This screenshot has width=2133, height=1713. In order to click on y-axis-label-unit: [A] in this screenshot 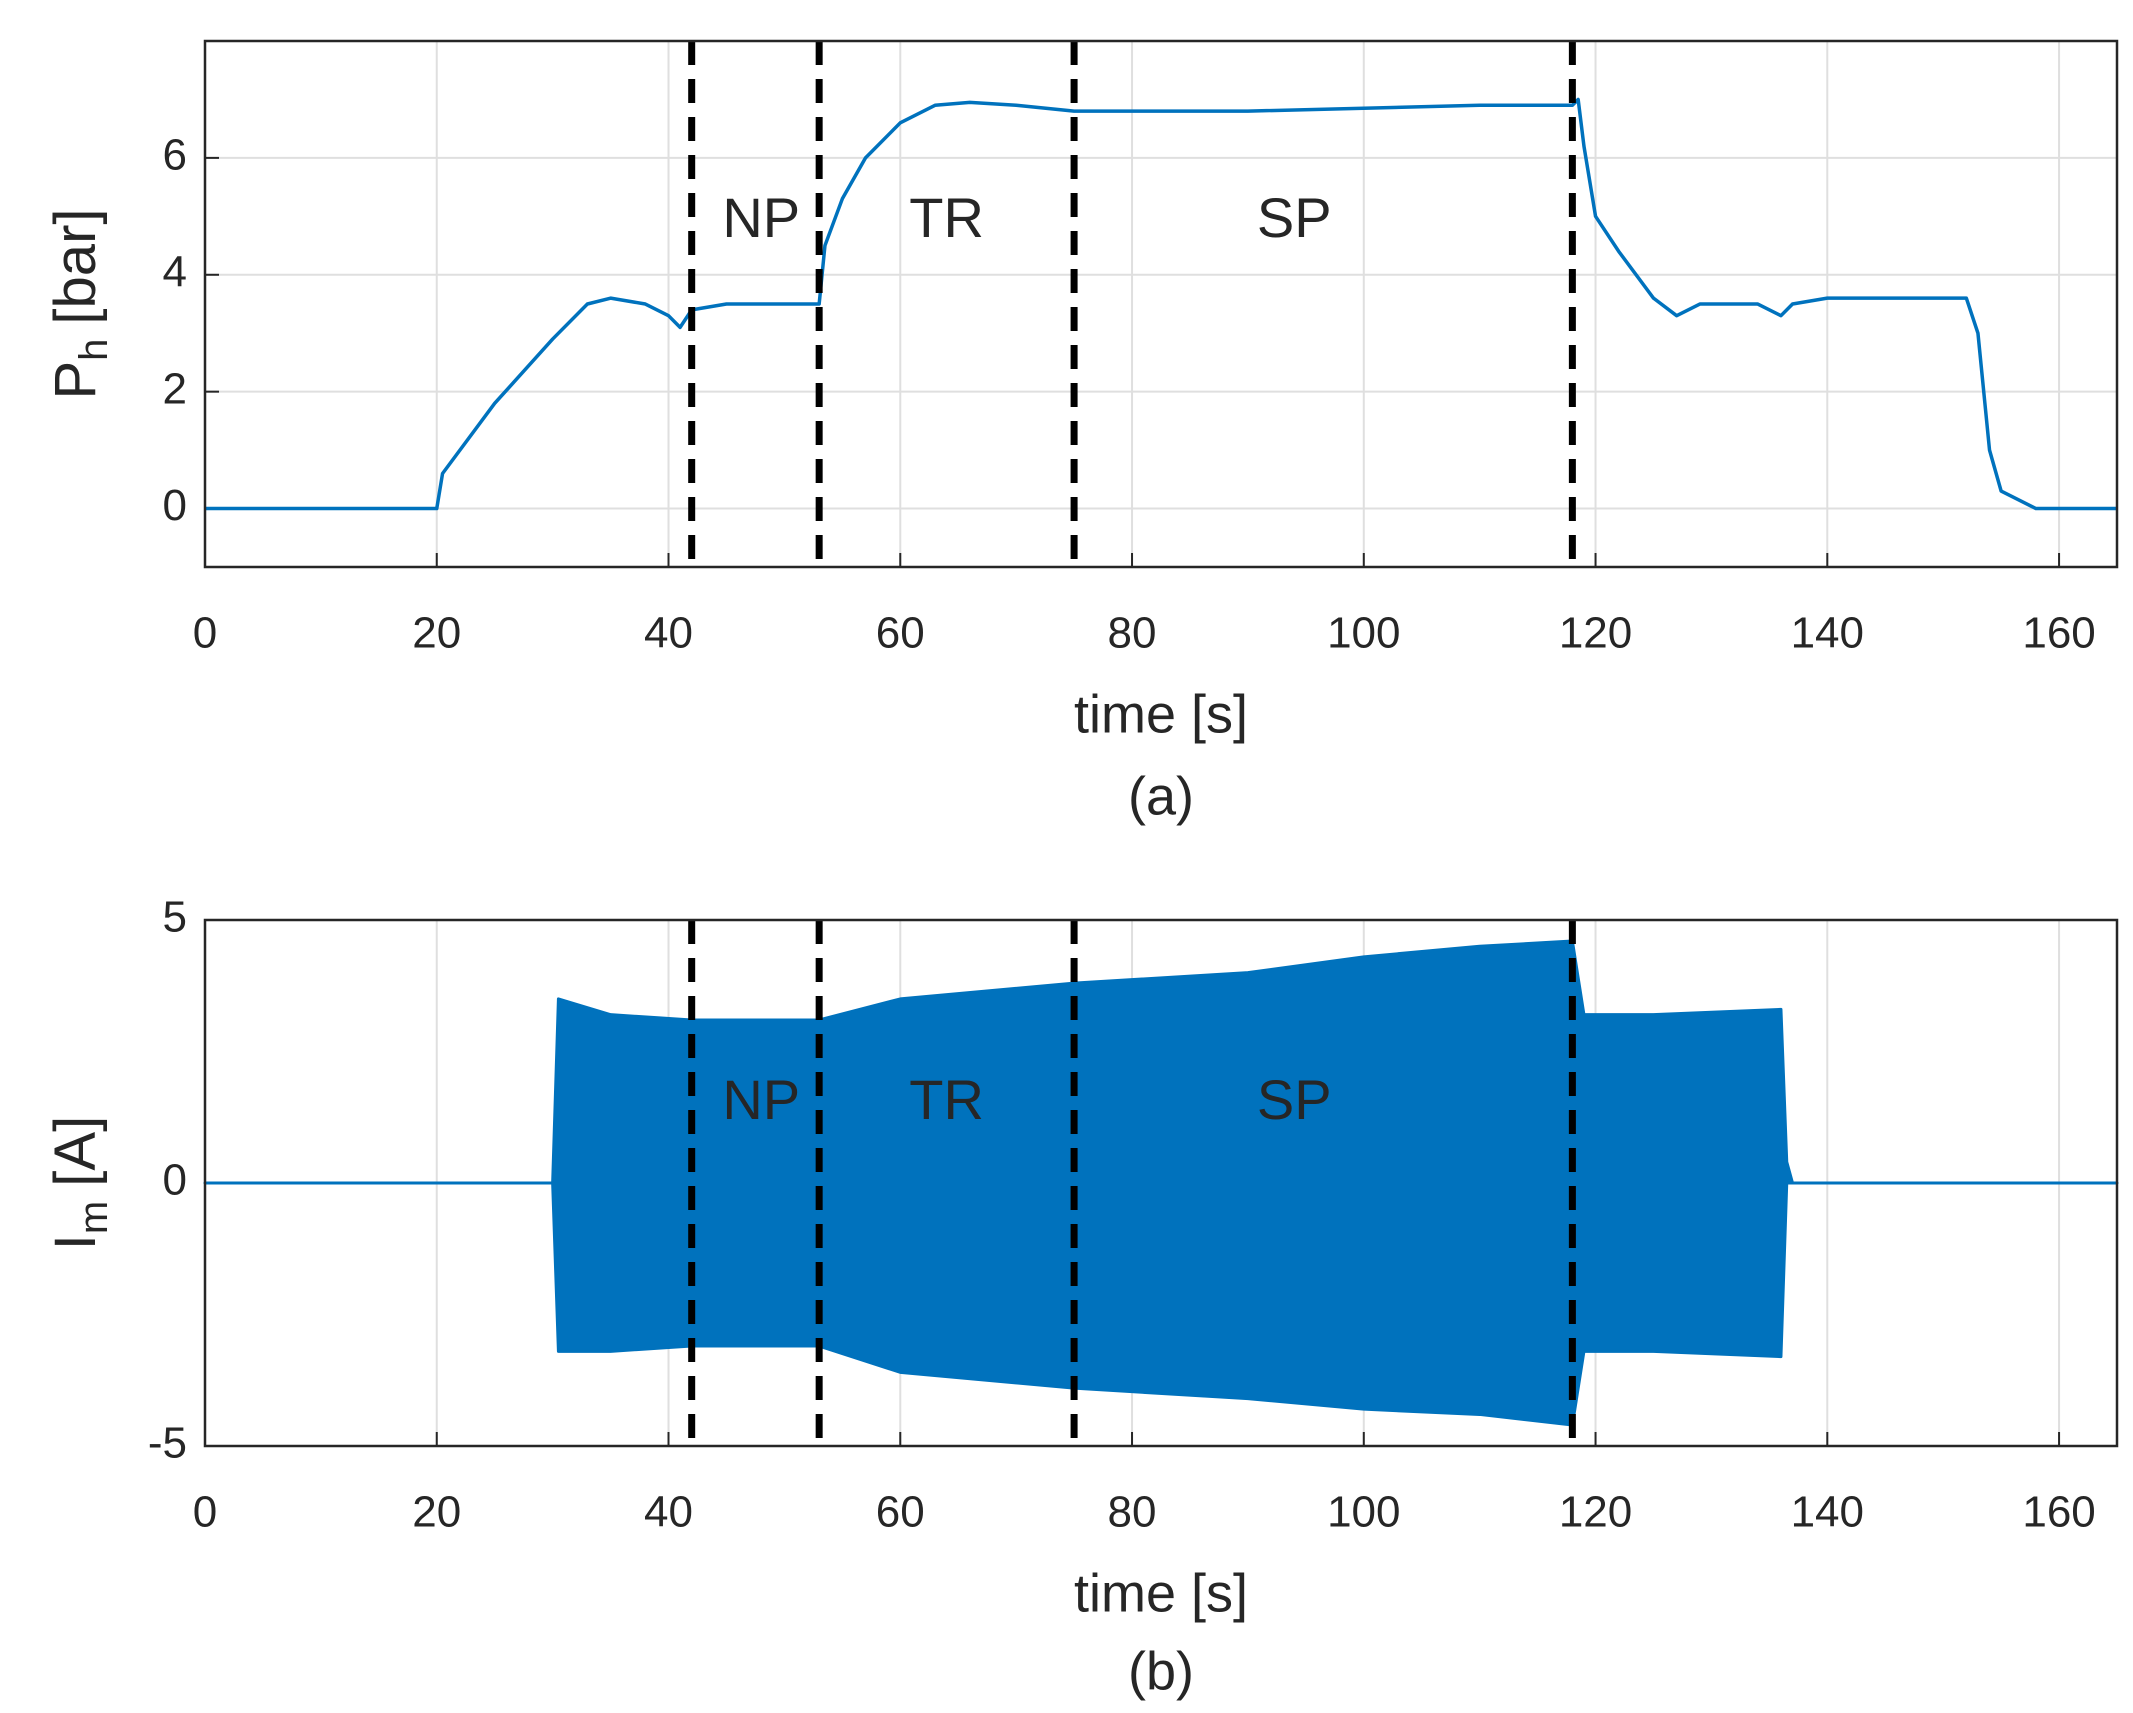, I will do `click(75, 1151)`.